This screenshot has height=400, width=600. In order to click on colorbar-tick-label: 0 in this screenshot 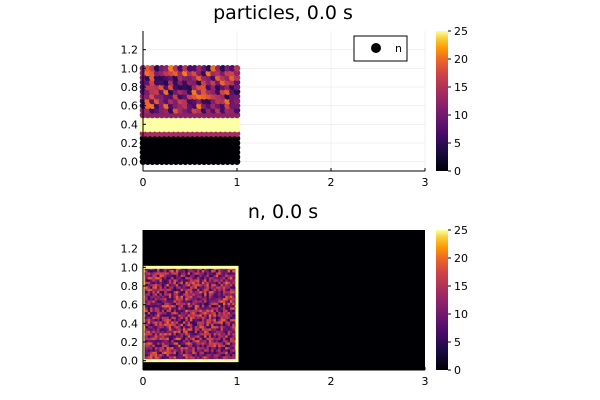, I will do `click(457, 370)`.